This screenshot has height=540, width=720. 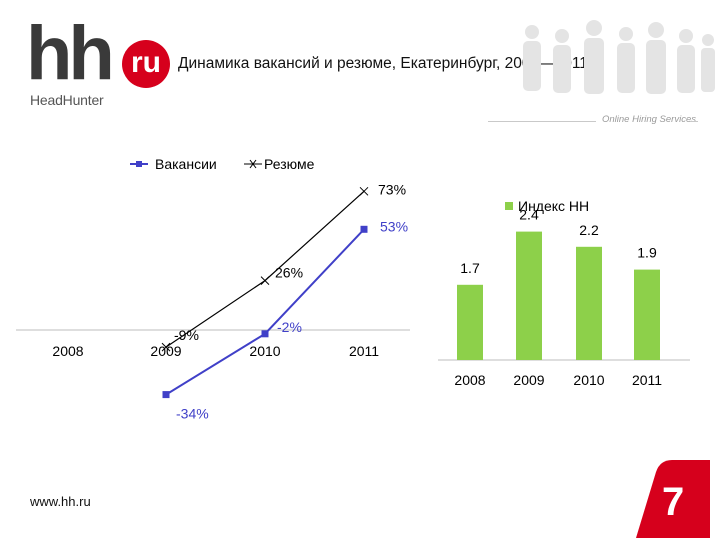 I want to click on line-chart-legend: Вакансии Резюме, so click(x=222, y=164).